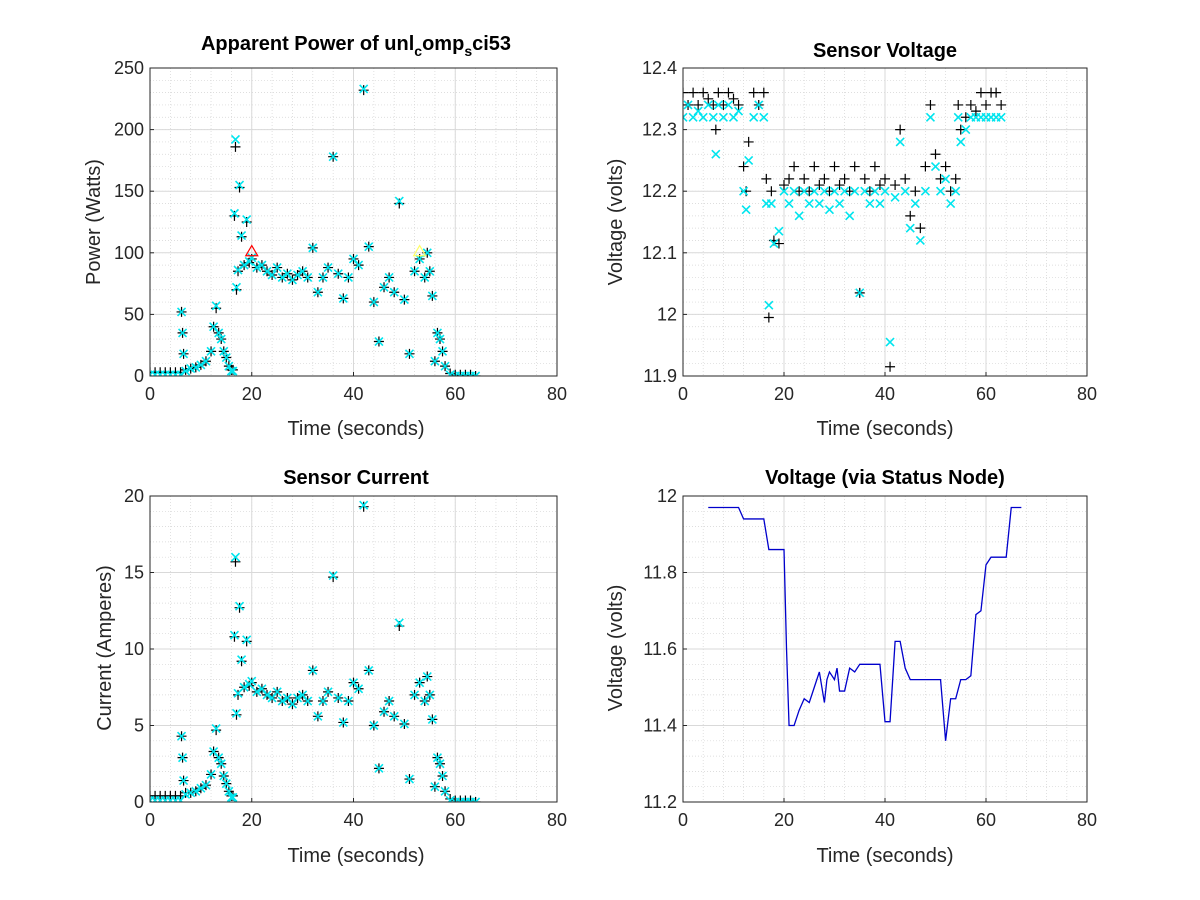  What do you see at coordinates (129, 68) in the screenshot?
I see `y-tick-label: 250` at bounding box center [129, 68].